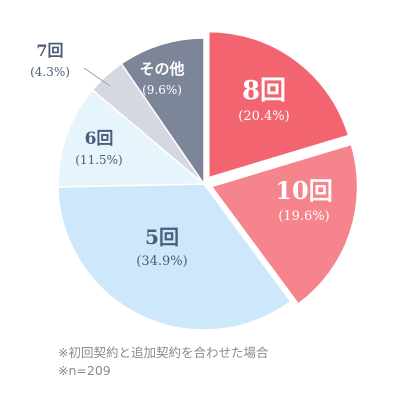  What do you see at coordinates (263, 116) in the screenshot?
I see `slice-percent-0: (20.4%)` at bounding box center [263, 116].